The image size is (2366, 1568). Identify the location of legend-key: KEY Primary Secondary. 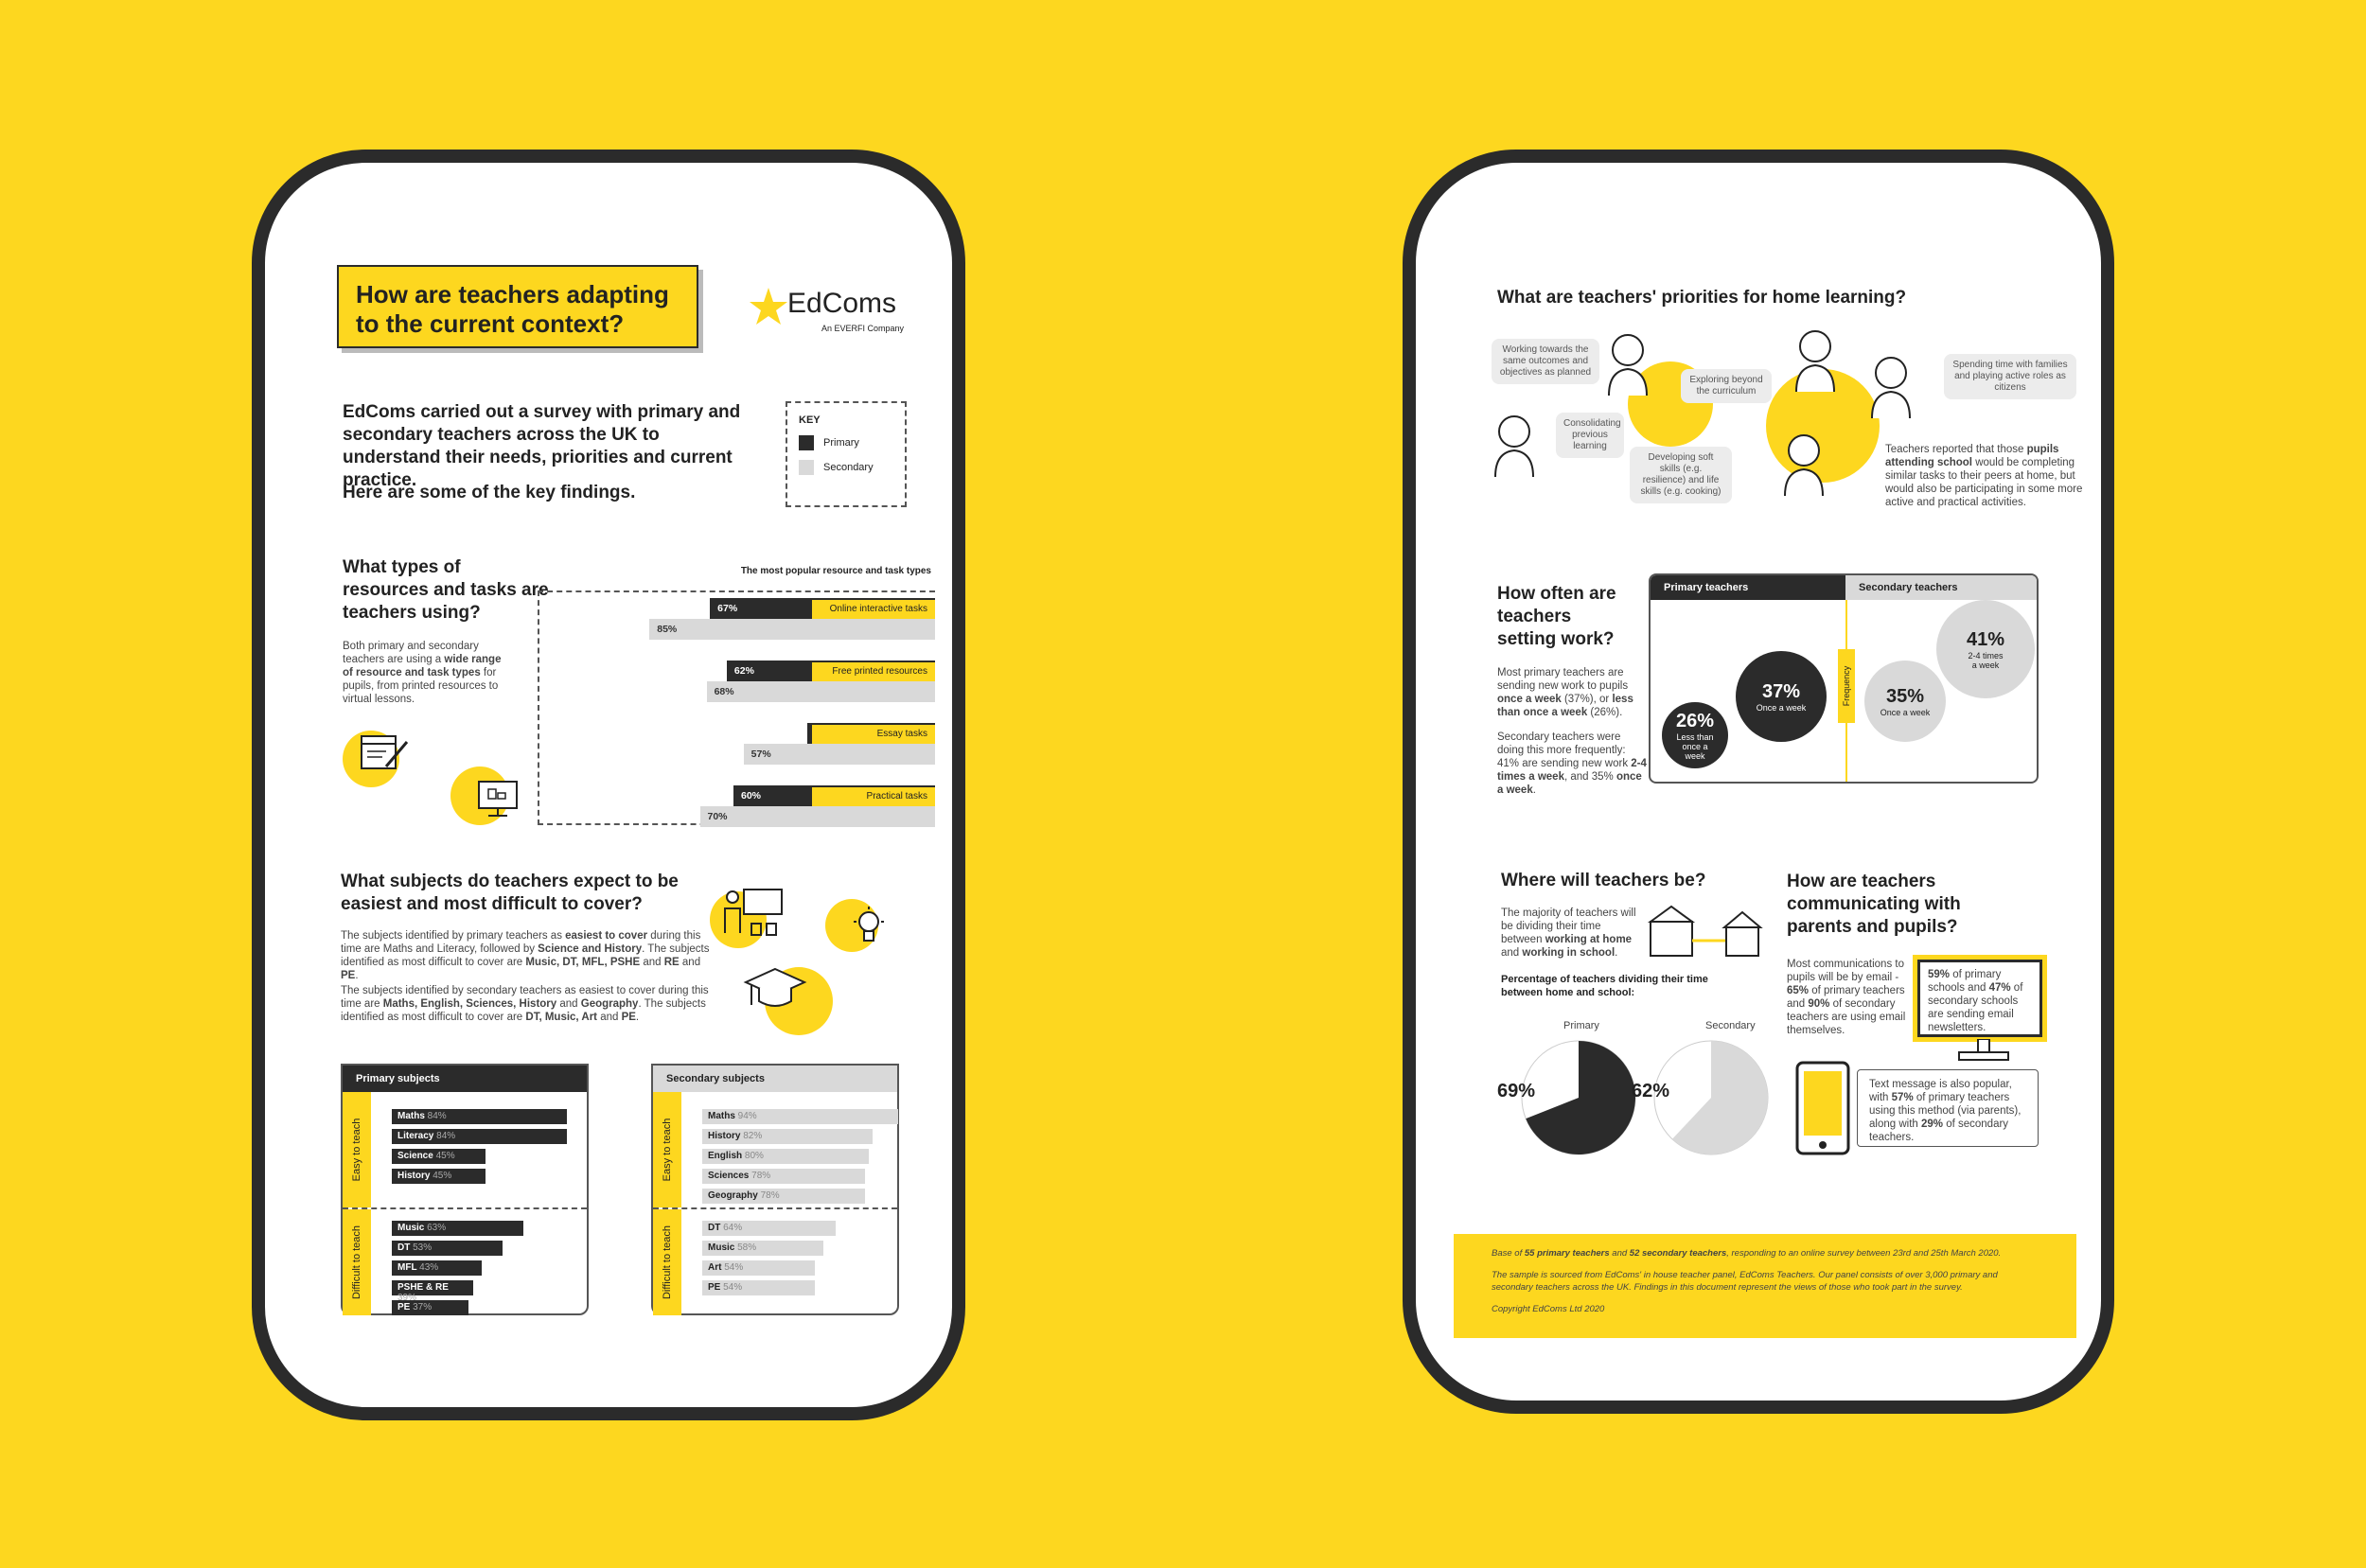
(846, 454).